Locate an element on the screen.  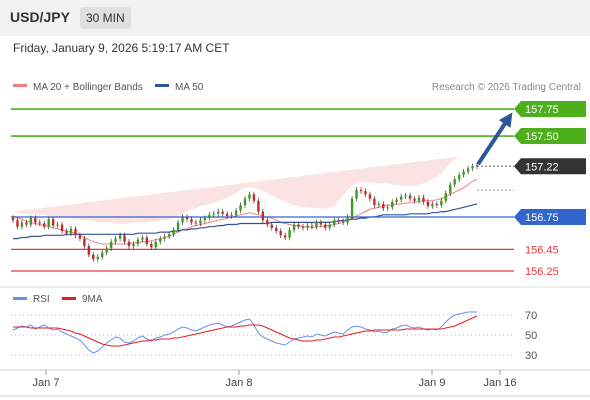
rsi-grid: 30 50 70 is located at coordinates (274, 336).